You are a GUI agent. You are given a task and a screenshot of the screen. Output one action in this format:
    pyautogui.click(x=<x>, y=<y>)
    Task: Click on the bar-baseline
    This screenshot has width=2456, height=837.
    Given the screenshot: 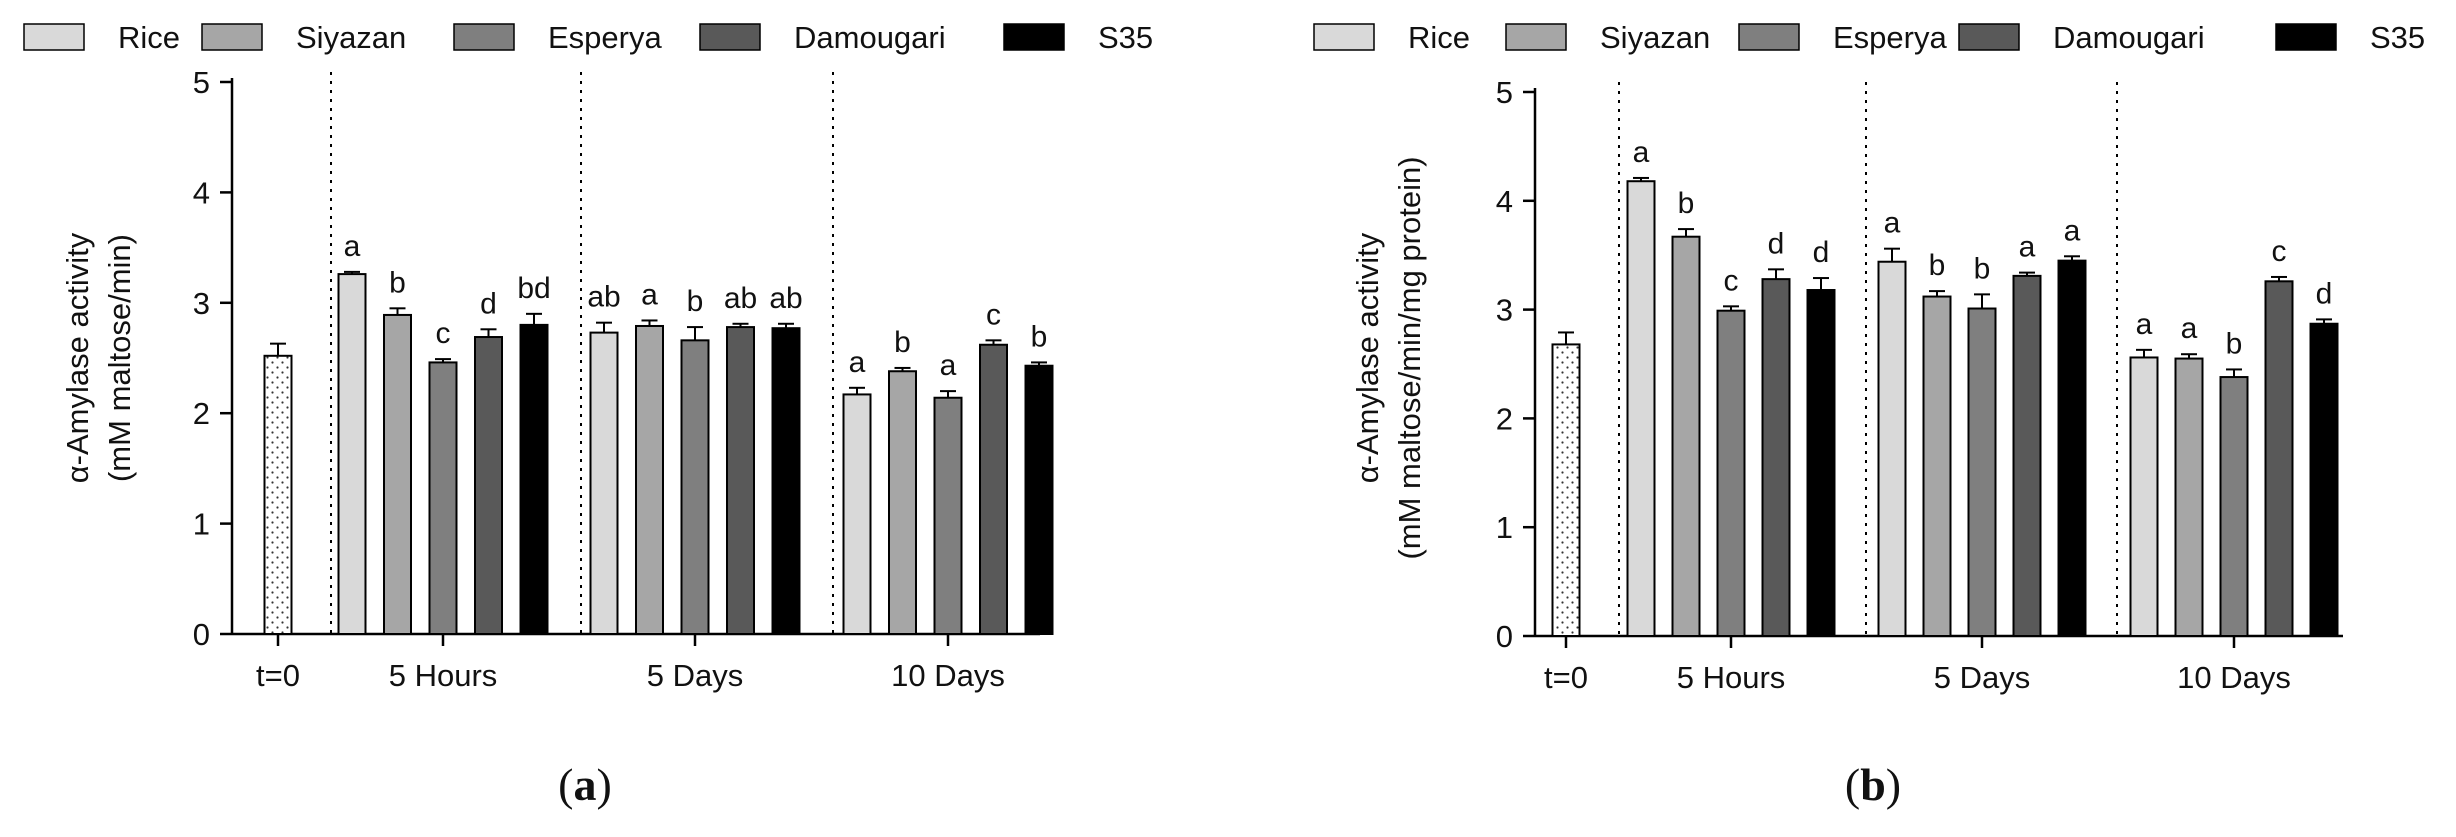 What is the action you would take?
    pyautogui.click(x=278, y=494)
    